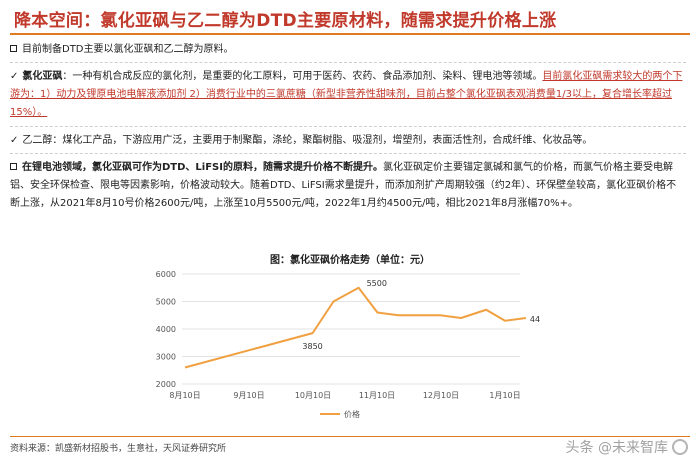 This screenshot has height=467, width=700. I want to click on paragraph-2-label: 氯化亚砜, so click(42, 76).